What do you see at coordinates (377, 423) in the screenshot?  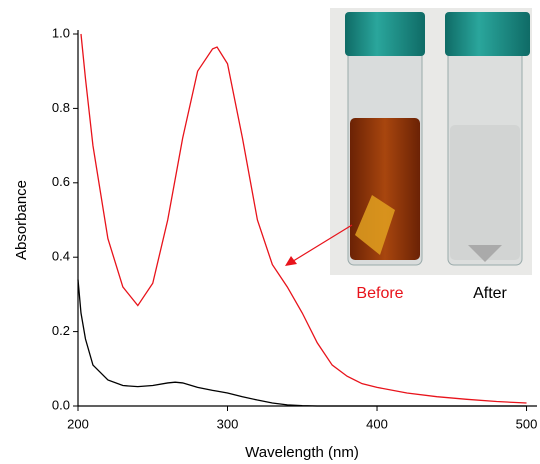 I see `x-tick-label: 400` at bounding box center [377, 423].